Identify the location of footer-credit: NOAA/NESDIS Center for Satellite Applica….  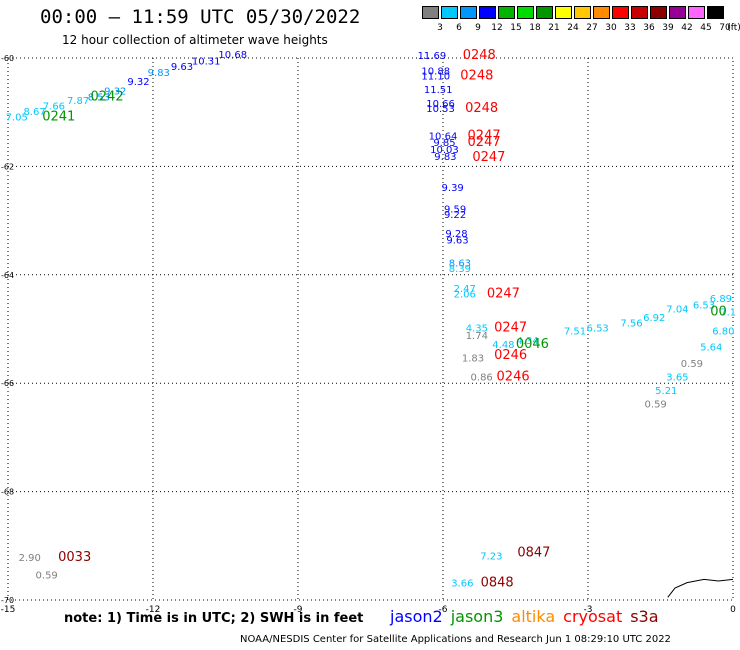
(455, 639).